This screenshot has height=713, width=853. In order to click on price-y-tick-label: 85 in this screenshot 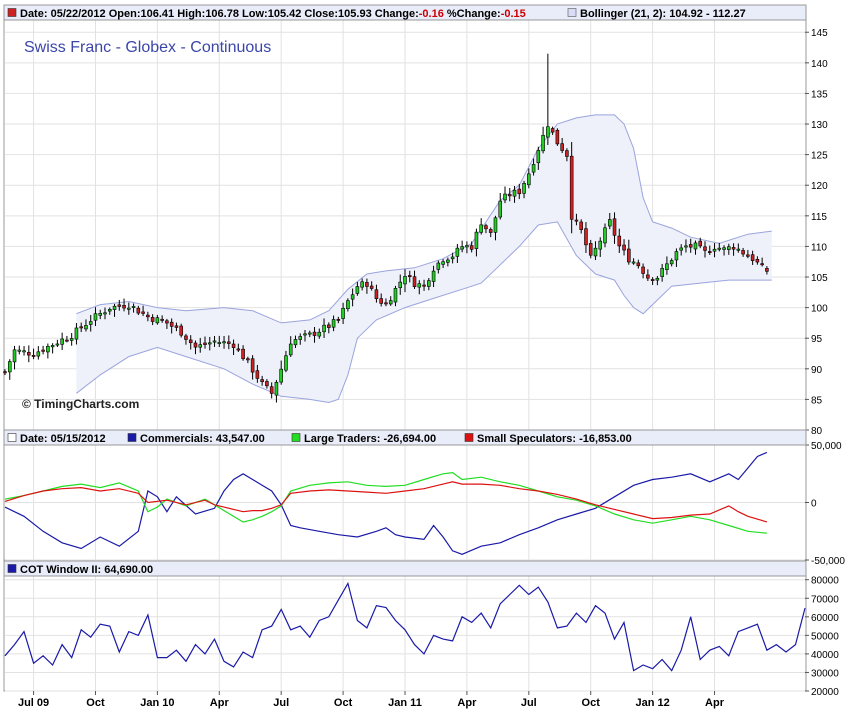, I will do `click(817, 400)`.